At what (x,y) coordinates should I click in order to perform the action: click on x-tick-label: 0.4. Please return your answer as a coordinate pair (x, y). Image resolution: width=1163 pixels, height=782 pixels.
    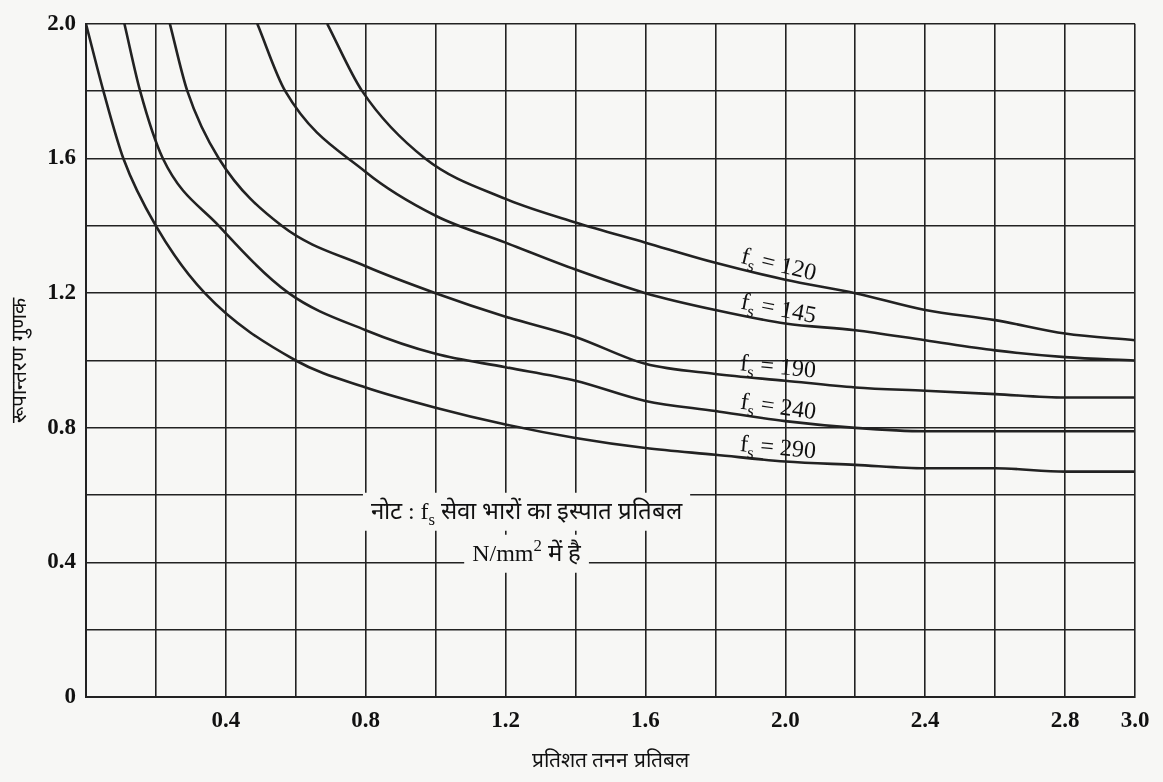
    Looking at the image, I should click on (226, 719).